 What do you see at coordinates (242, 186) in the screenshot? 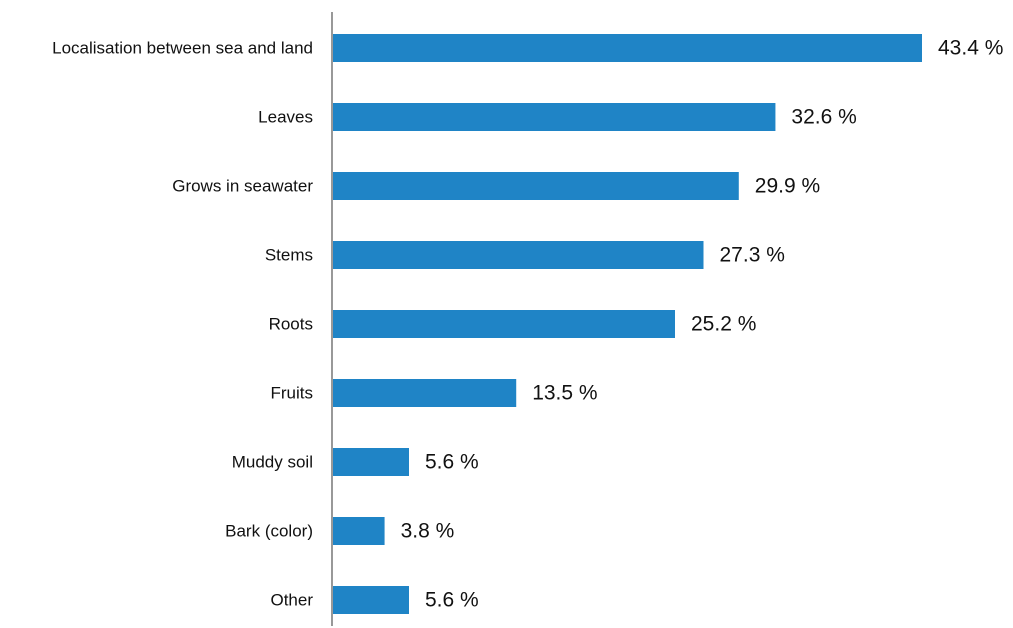
I see `category-label: Grows in seawater` at bounding box center [242, 186].